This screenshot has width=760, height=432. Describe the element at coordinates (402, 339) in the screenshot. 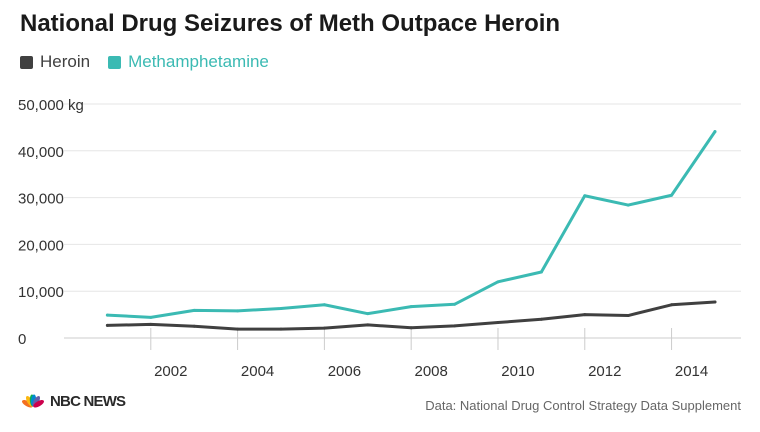

I see `axes` at that location.